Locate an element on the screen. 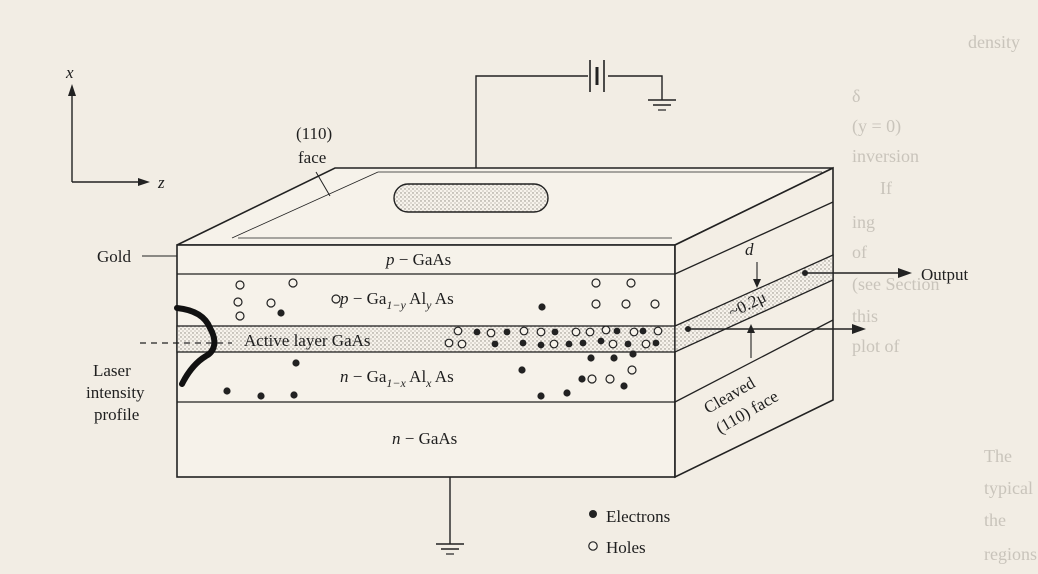 The height and width of the screenshot is (574, 1038). top-face is located at coordinates (505, 206).